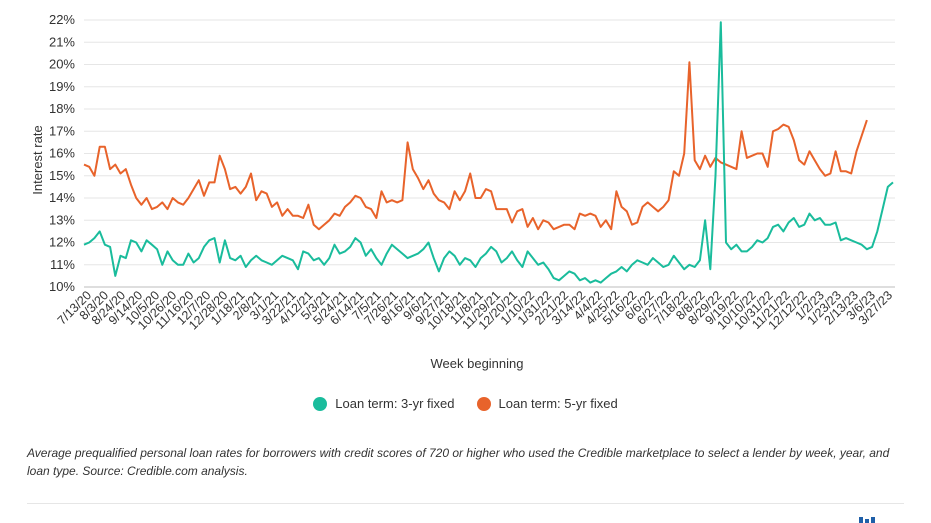  I want to click on y-tick-label: 10%, so click(62, 286).